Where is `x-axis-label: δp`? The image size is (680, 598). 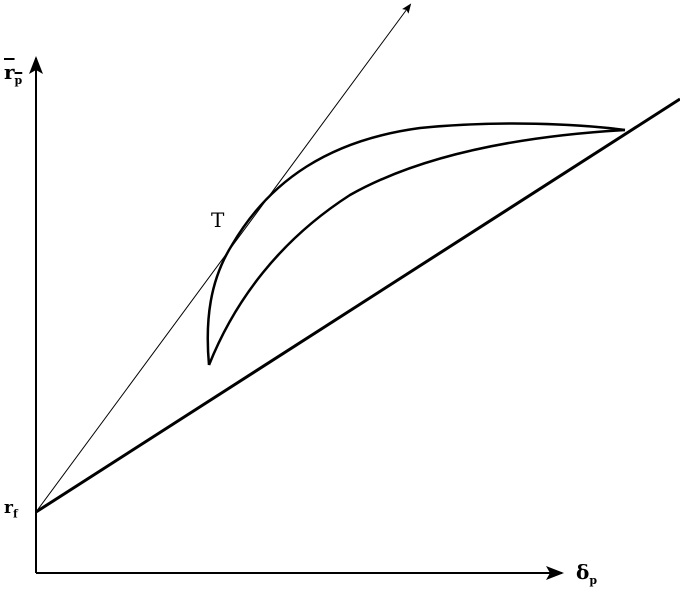 x-axis-label: δp is located at coordinates (587, 573).